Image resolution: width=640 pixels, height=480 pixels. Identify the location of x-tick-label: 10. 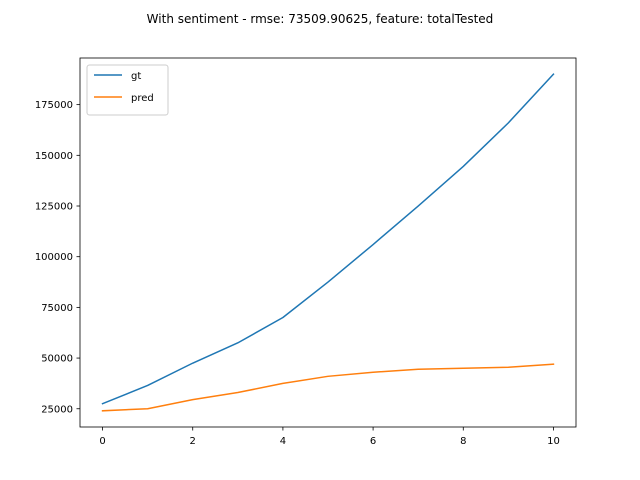
(553, 441).